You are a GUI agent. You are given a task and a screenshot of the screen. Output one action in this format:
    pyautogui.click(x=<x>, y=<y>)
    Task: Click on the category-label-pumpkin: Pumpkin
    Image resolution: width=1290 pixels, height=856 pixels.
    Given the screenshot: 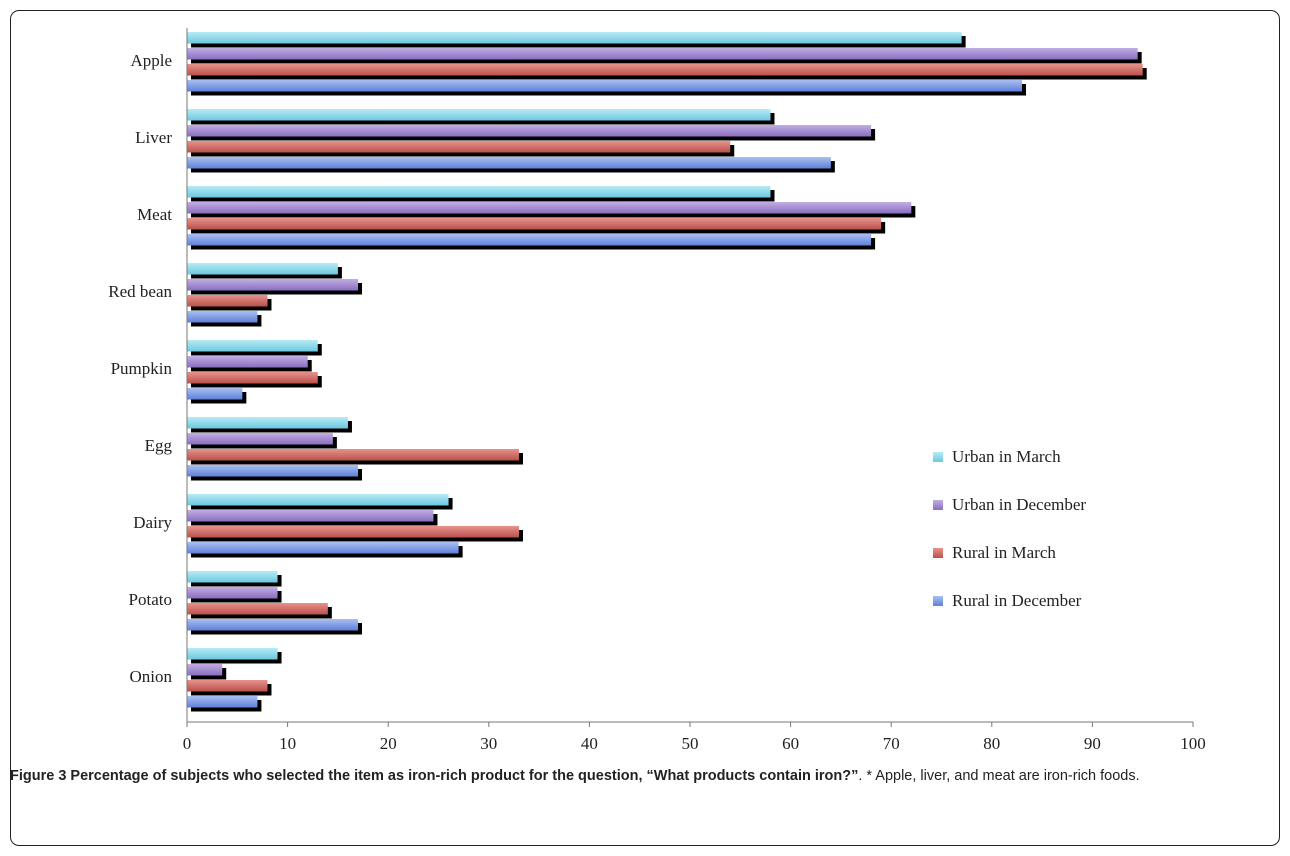 What is the action you would take?
    pyautogui.click(x=142, y=368)
    